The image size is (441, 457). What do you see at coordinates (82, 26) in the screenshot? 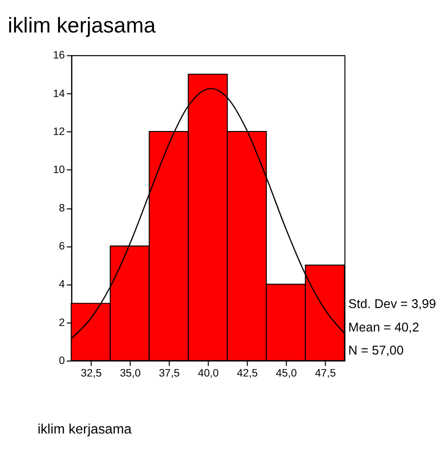
I see `chart-title: iklim kerjasama` at bounding box center [82, 26].